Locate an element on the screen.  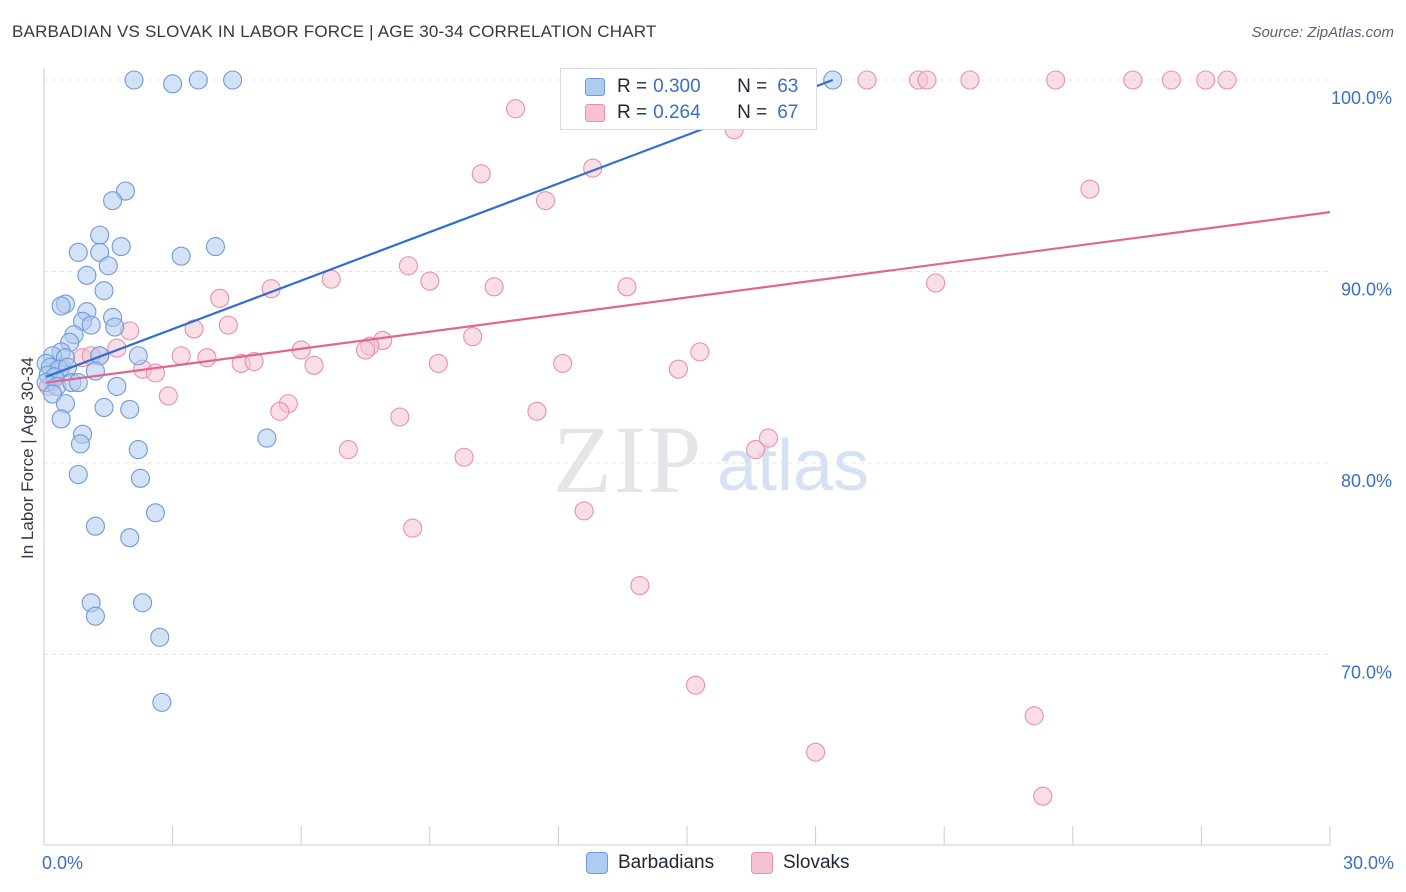
legend-row-barbadians: R = 0.300 N = 63 is located at coordinates (691, 87).